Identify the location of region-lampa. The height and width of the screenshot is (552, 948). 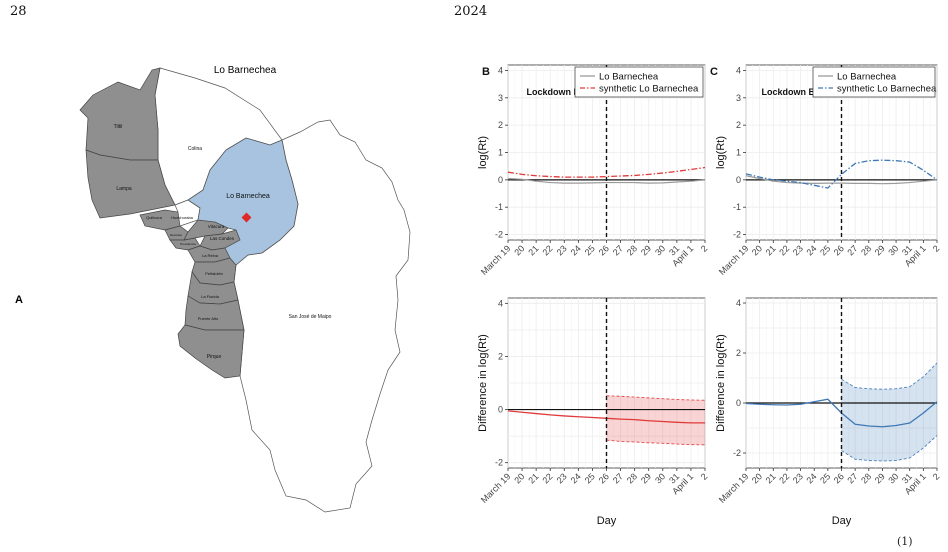
(130, 184).